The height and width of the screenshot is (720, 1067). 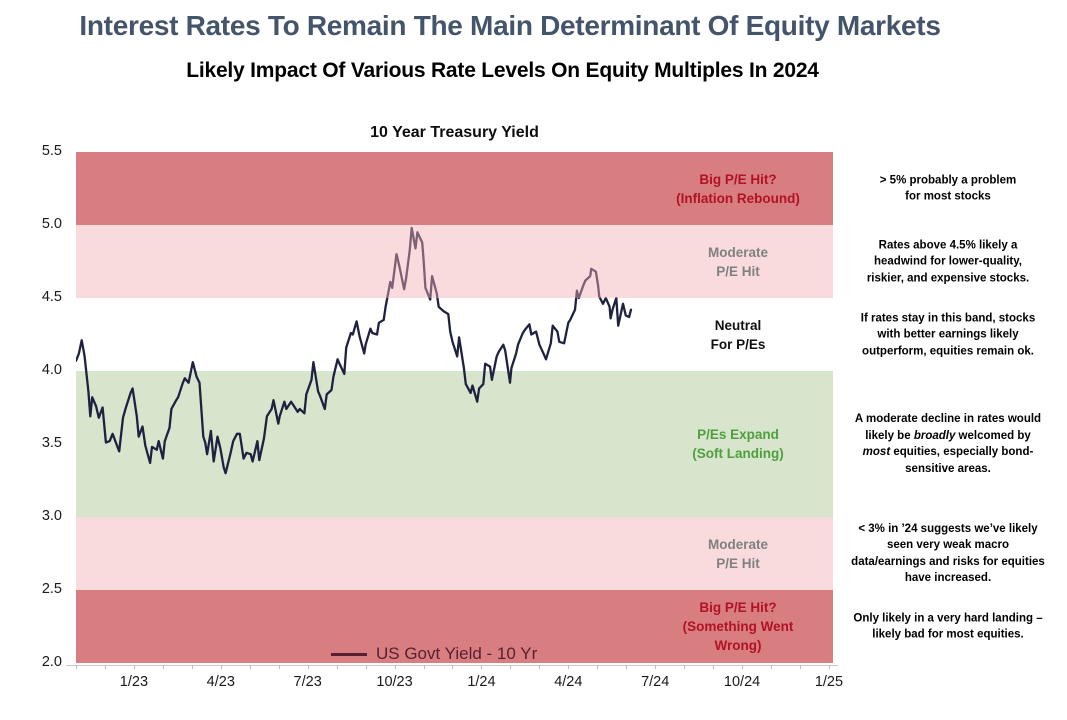 I want to click on legend: US Govt Yield - 10 Yr, so click(x=434, y=654).